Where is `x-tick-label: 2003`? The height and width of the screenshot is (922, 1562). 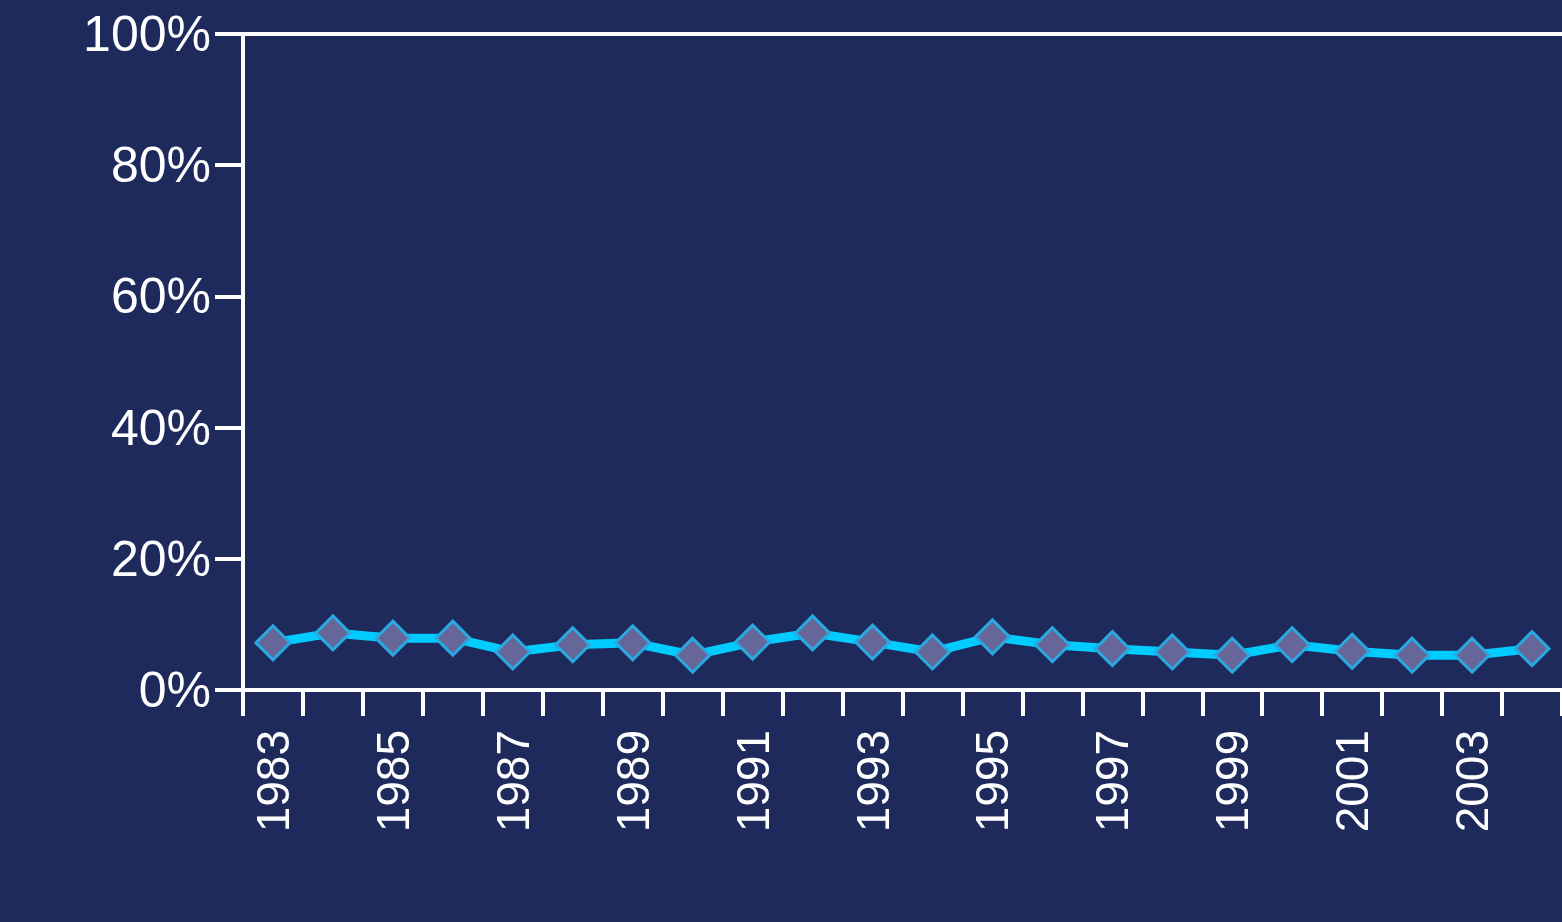 x-tick-label: 2003 is located at coordinates (1472, 781).